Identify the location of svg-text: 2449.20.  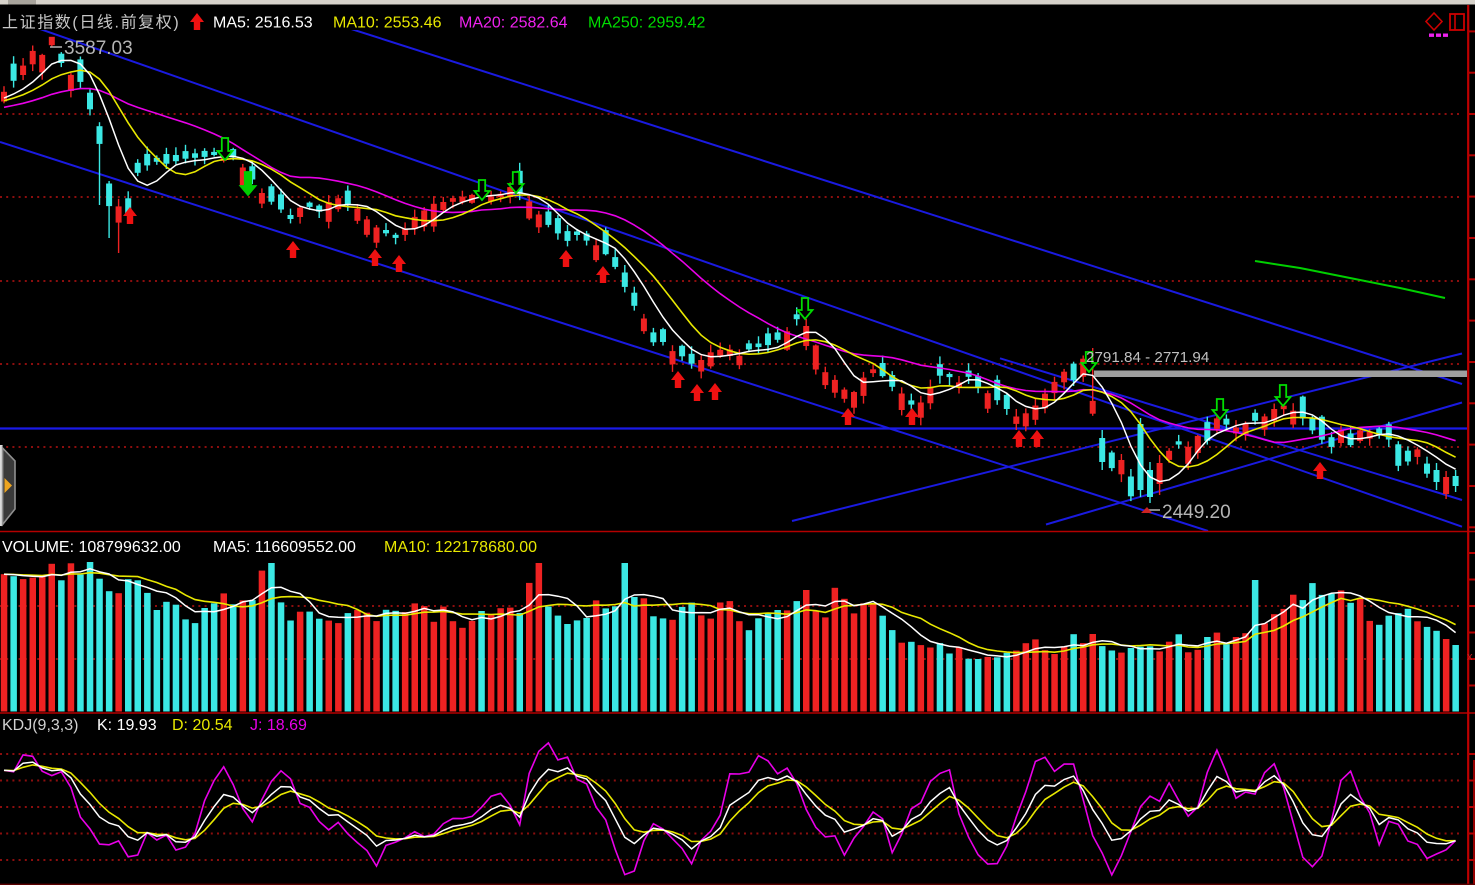
(1196, 512).